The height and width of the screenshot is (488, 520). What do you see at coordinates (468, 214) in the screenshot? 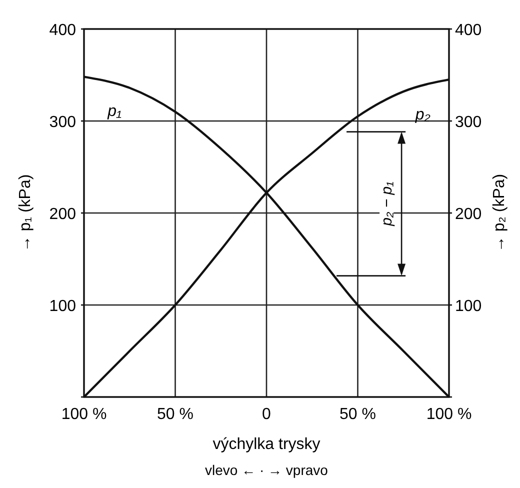
I see `y2-tick-label: 200` at bounding box center [468, 214].